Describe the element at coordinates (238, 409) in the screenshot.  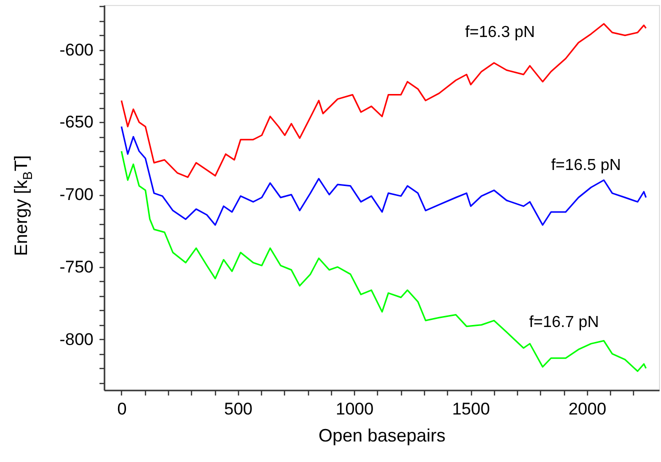
I see `x-tick-label: 500` at that location.